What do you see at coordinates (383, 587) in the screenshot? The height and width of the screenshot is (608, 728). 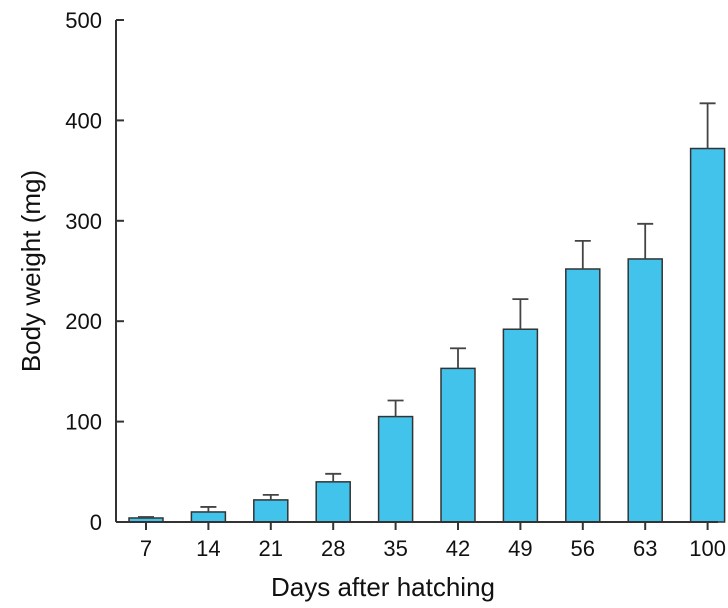 I see `x-axis-title: Days after hatching` at bounding box center [383, 587].